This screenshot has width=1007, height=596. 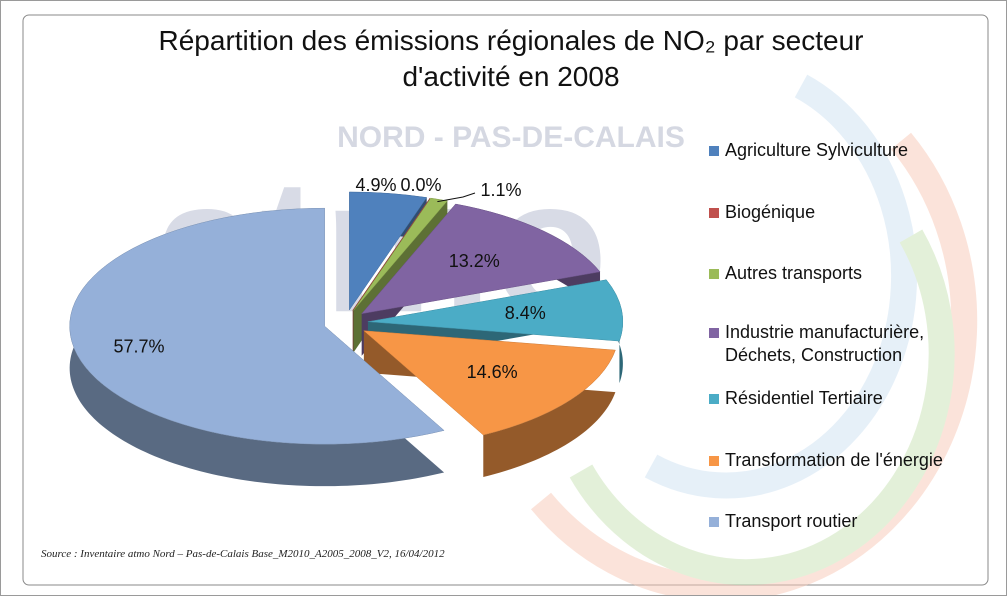 I want to click on legend-item: Résidentiel Tertiaire, so click(x=854, y=398).